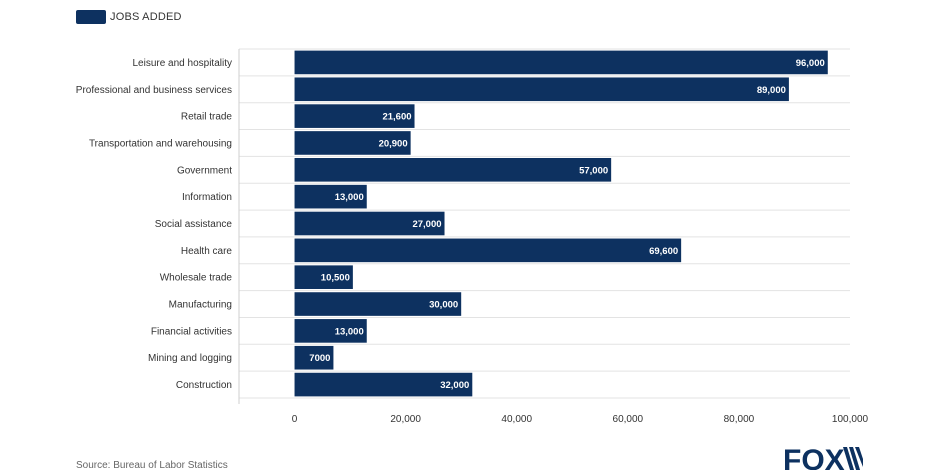 The image size is (932, 471). I want to click on category-label: Mining and logging, so click(190, 358).